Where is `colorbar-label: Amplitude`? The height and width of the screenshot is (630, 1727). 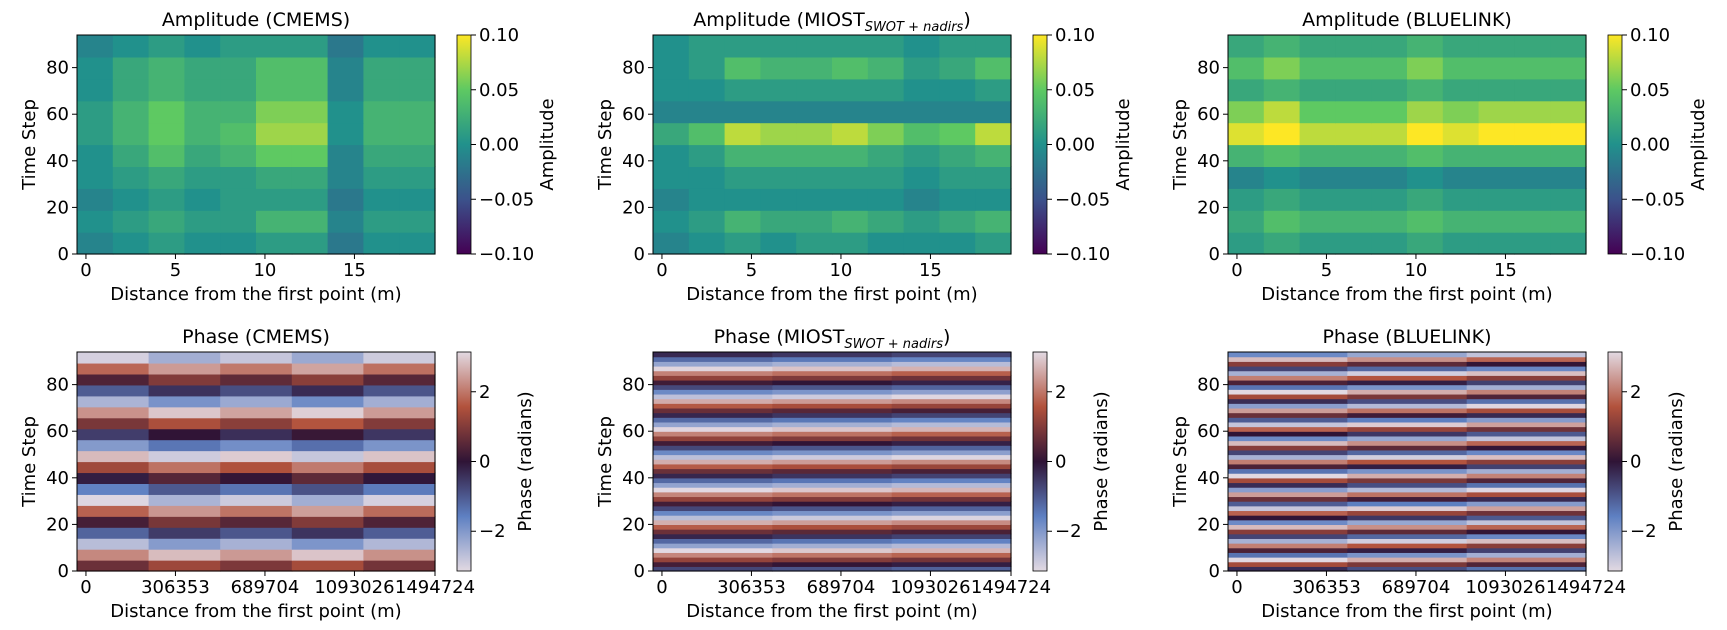 colorbar-label: Amplitude is located at coordinates (1698, 144).